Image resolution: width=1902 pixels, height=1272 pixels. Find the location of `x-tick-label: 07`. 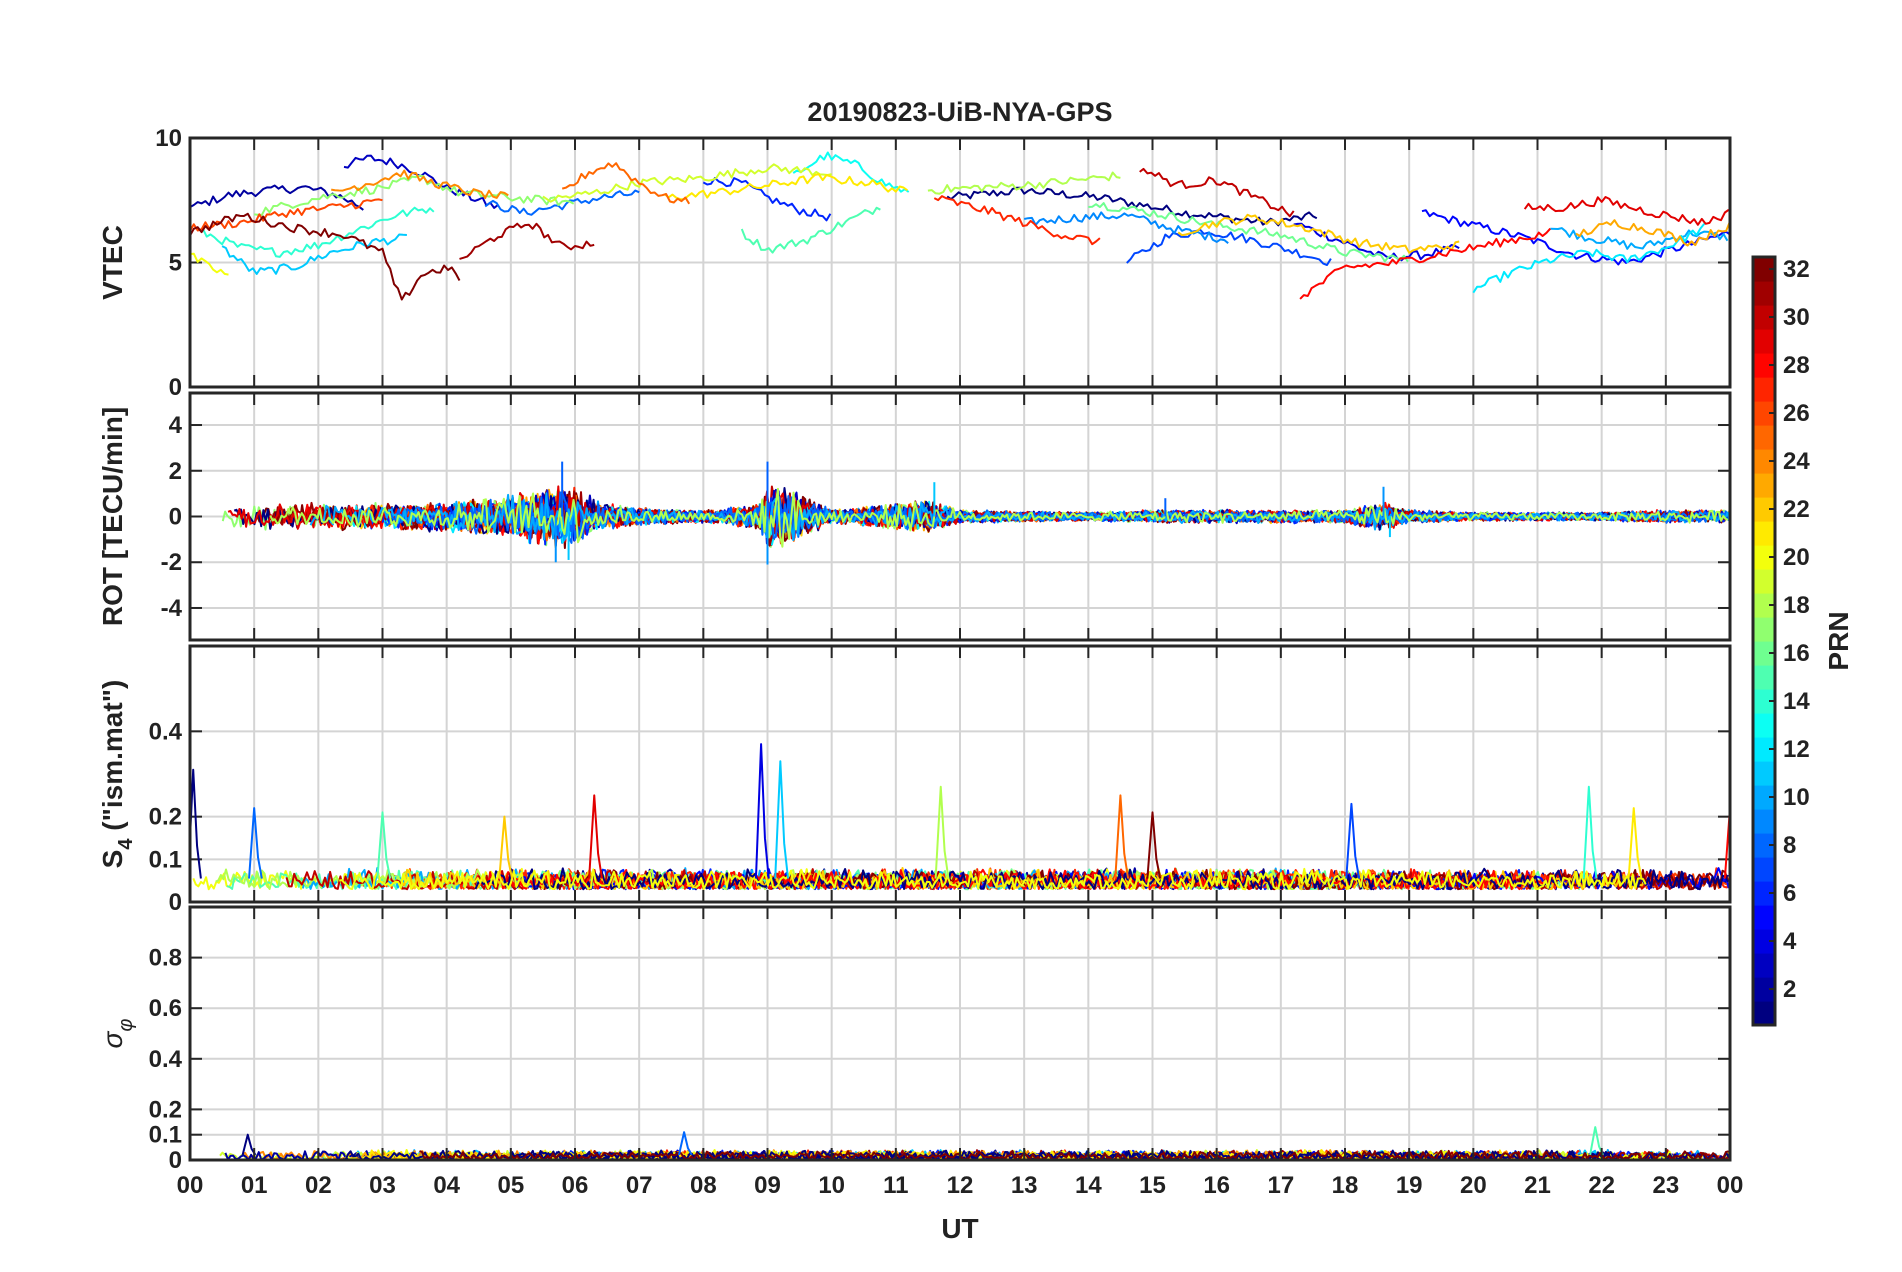

x-tick-label: 07 is located at coordinates (639, 1185).